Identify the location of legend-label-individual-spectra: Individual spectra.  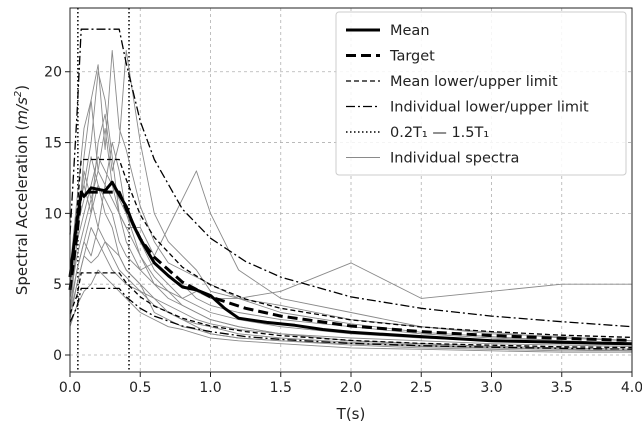
(454, 159).